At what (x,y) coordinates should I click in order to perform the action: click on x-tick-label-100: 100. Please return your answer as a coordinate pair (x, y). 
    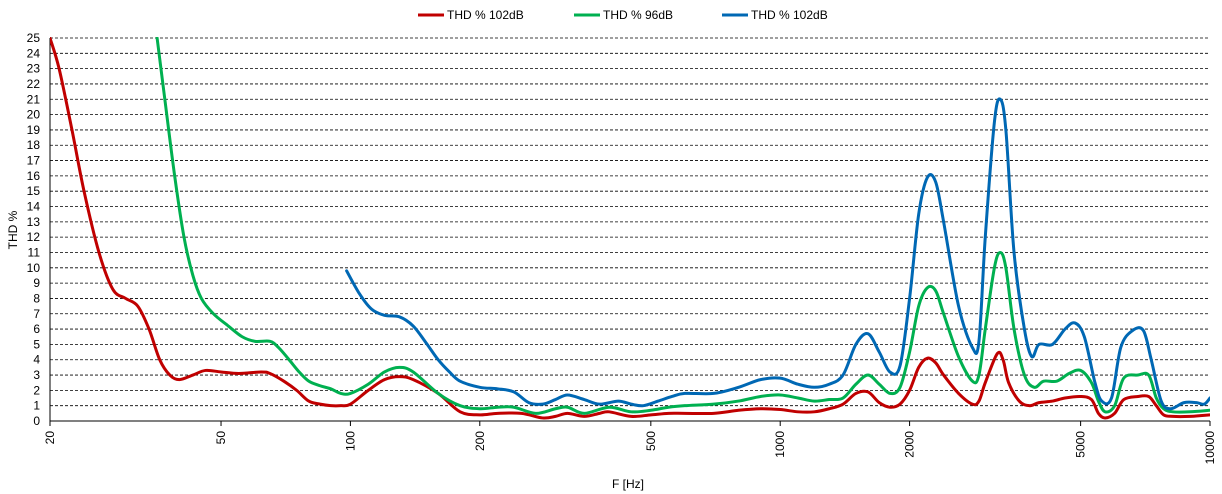
    Looking at the image, I should click on (350, 441).